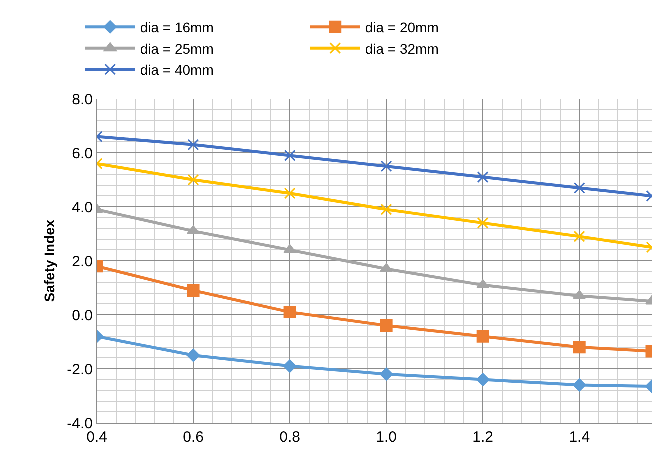  Describe the element at coordinates (80, 369) in the screenshot. I see `y-tick-label: -2.0` at that location.